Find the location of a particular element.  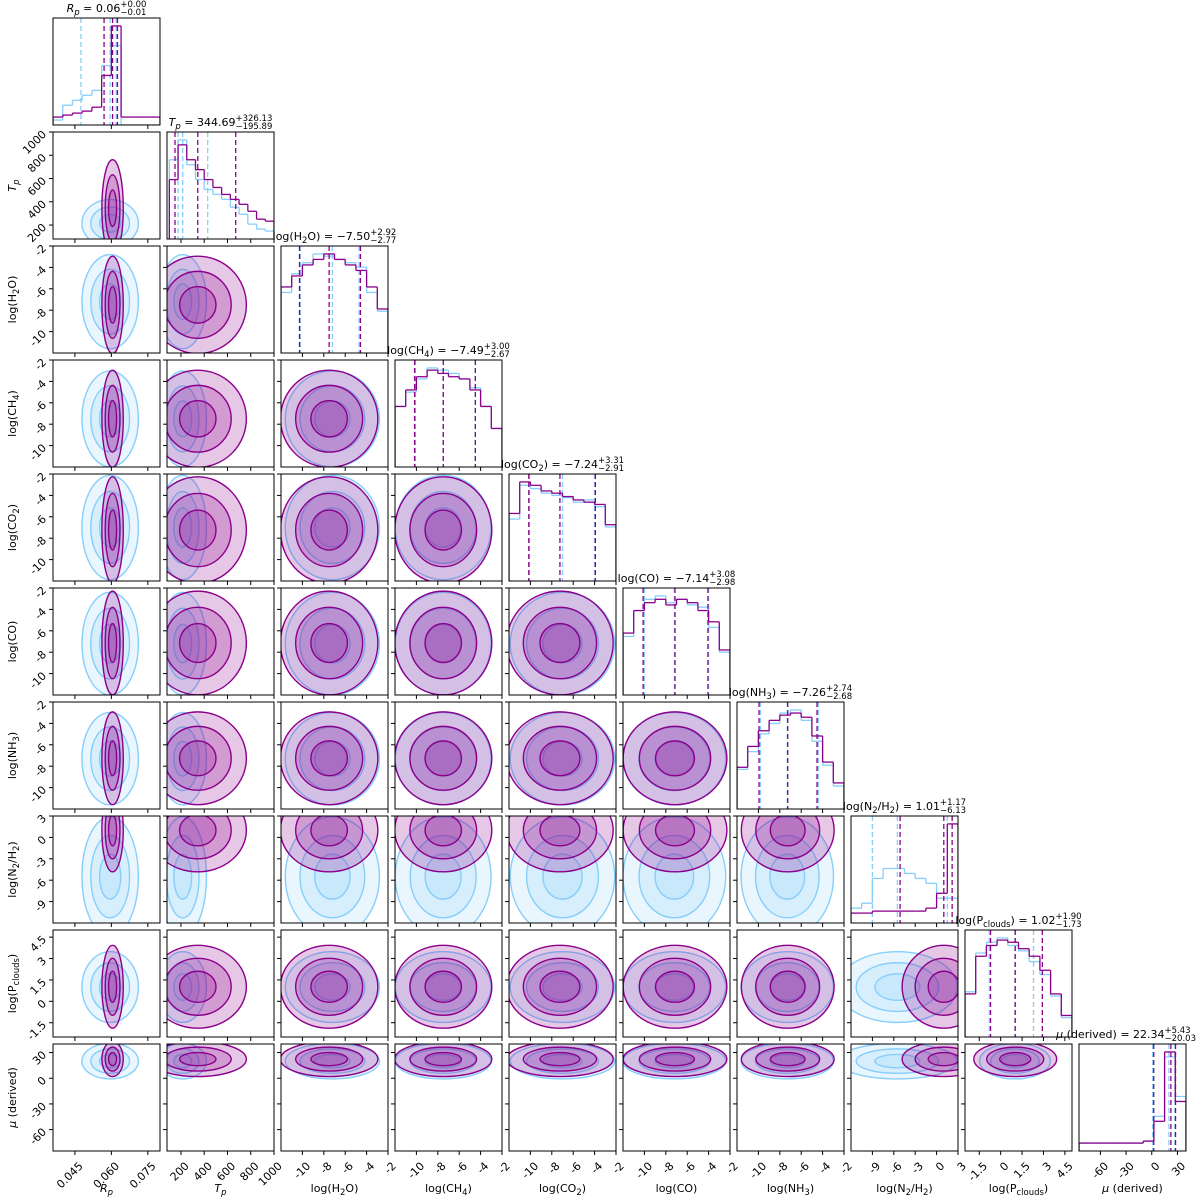

y-tick-label: -10 is located at coordinates (38, 453).